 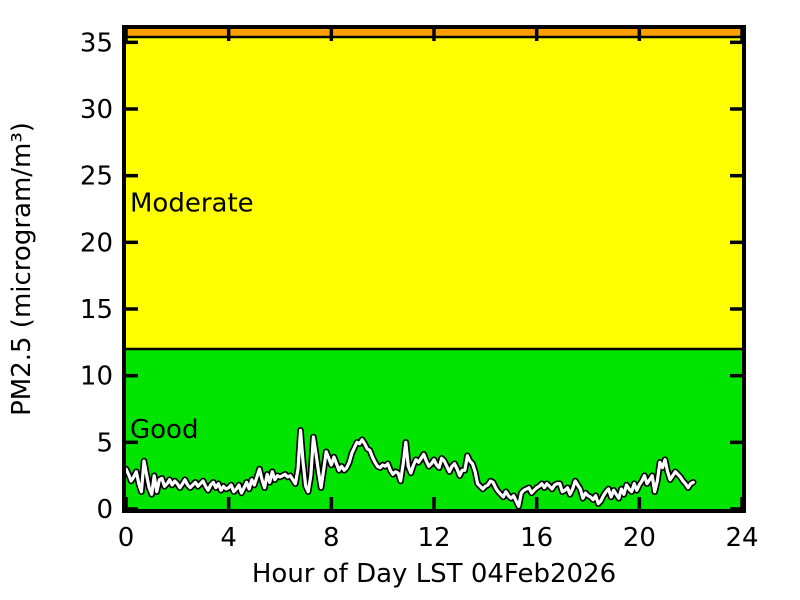 I want to click on x-tick-label: 8, so click(x=331, y=538).